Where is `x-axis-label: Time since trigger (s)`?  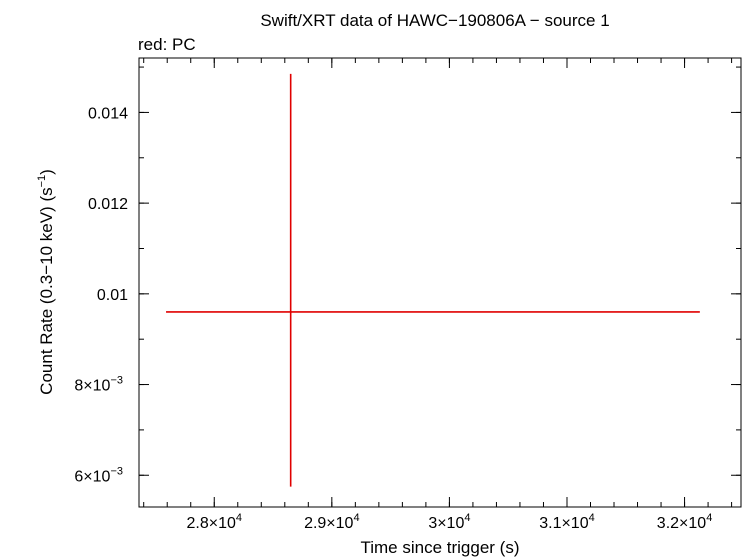
x-axis-label: Time since trigger (s) is located at coordinates (439, 547).